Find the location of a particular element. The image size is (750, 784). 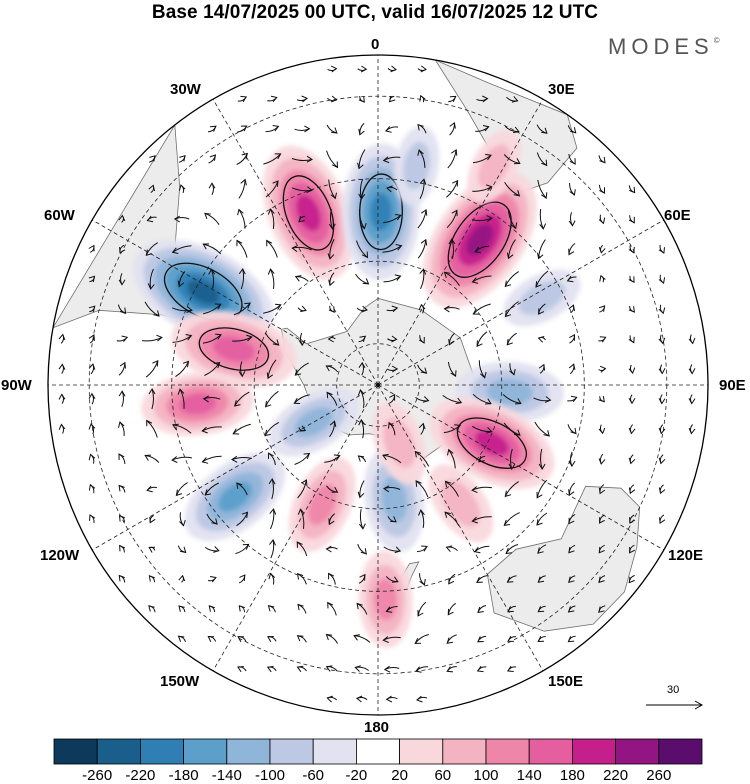

lon-label-150e: 150E is located at coordinates (566, 681).